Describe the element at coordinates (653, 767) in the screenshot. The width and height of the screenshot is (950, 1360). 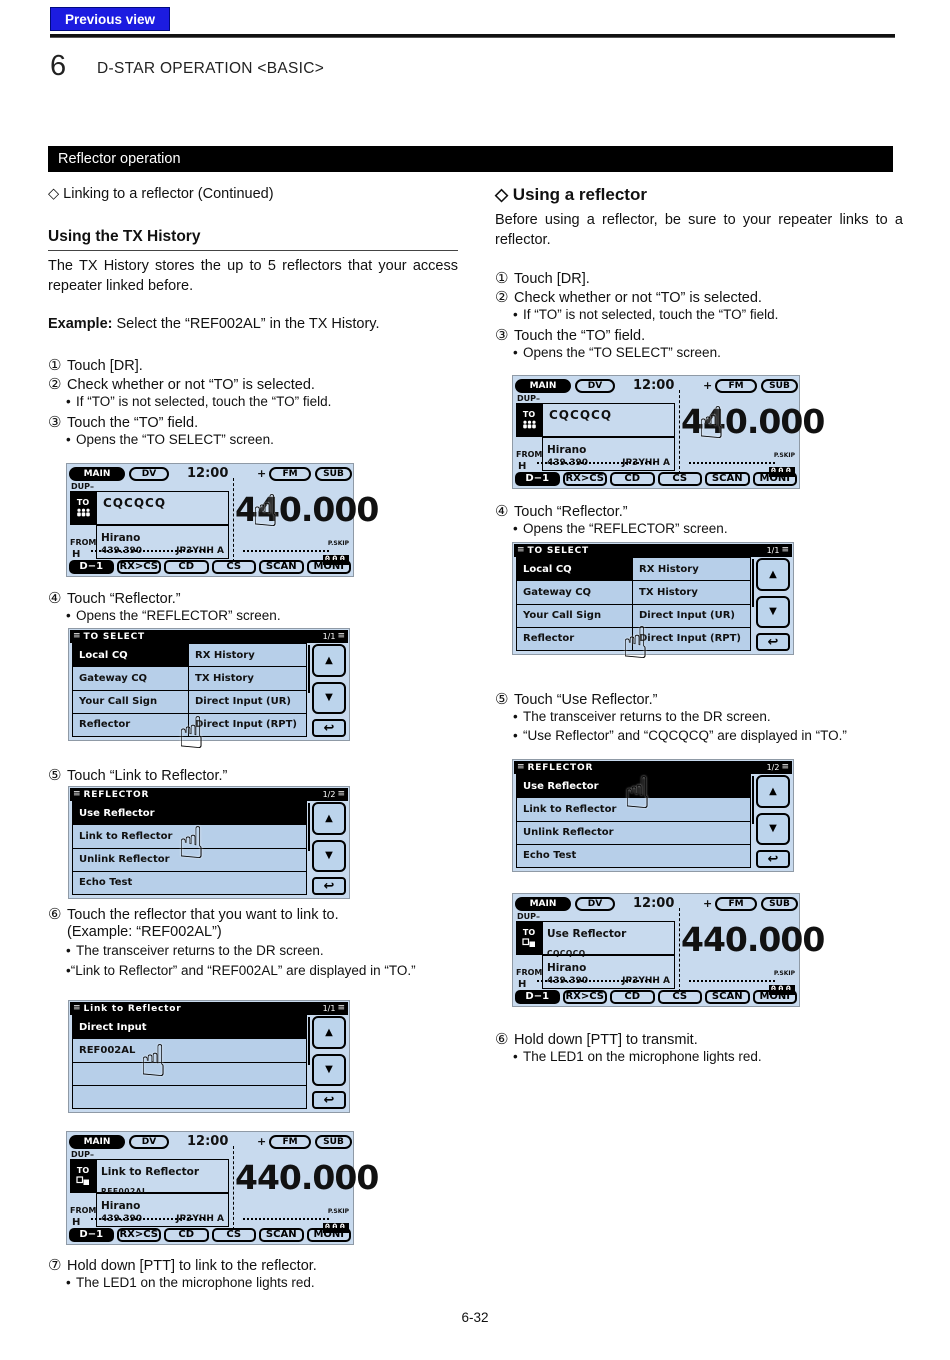
I see `screen-header: ≡ REFLECTOR 1/2 ≡` at that location.